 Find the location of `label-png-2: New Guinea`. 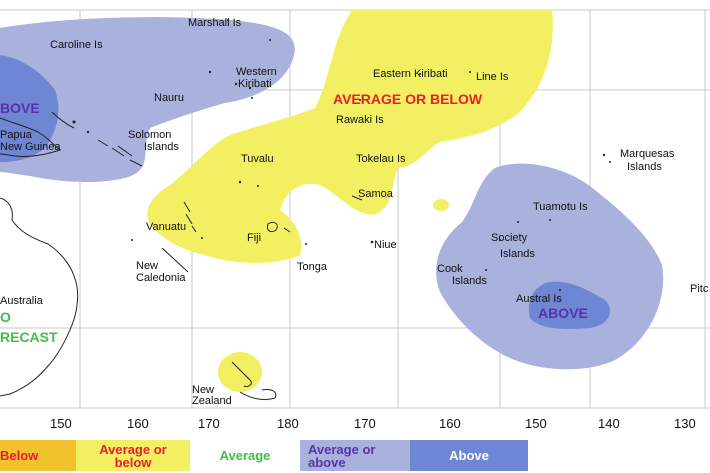

label-png-2: New Guinea is located at coordinates (30, 147).